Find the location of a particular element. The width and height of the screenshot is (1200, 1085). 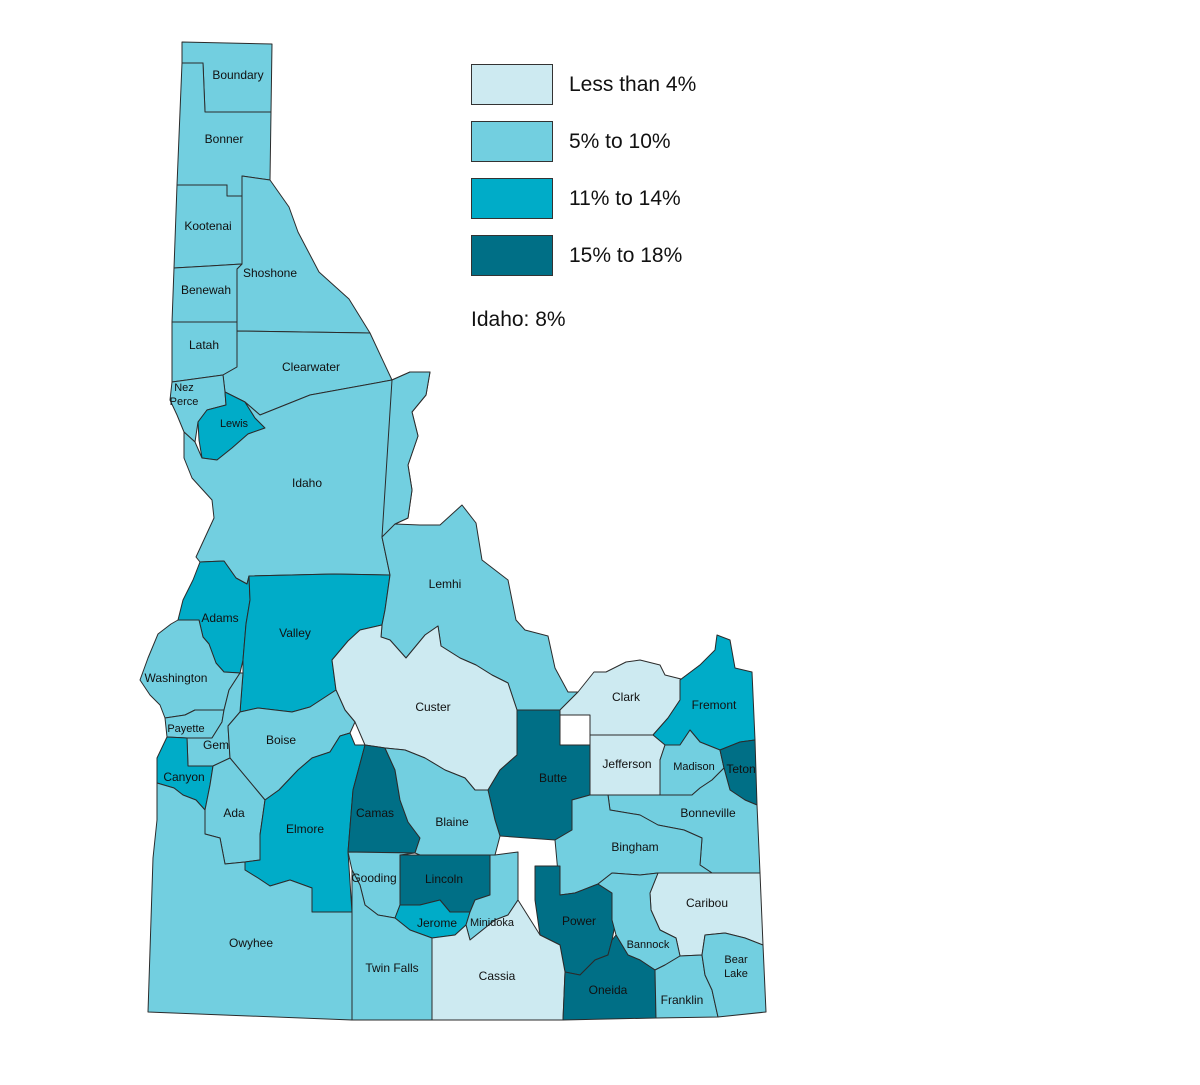

county-label-power: Power is located at coordinates (579, 921).